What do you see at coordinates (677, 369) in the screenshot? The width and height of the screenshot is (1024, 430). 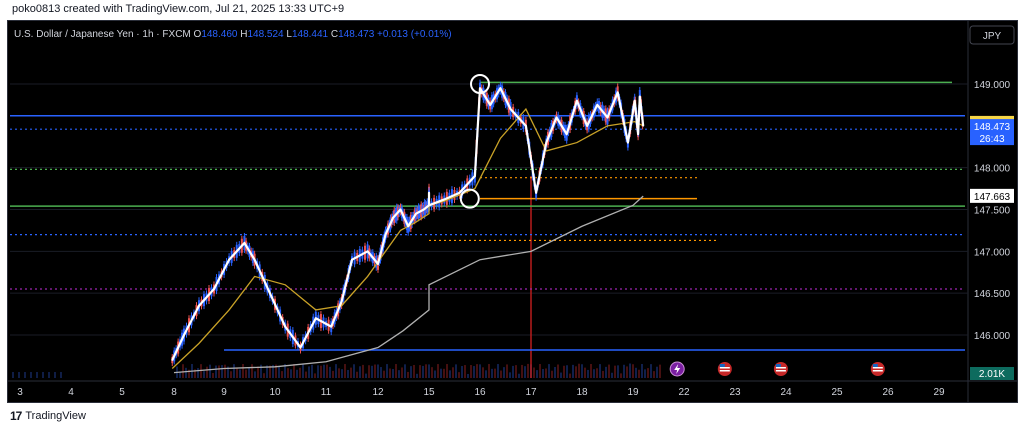 I see `lightning-event-icon` at bounding box center [677, 369].